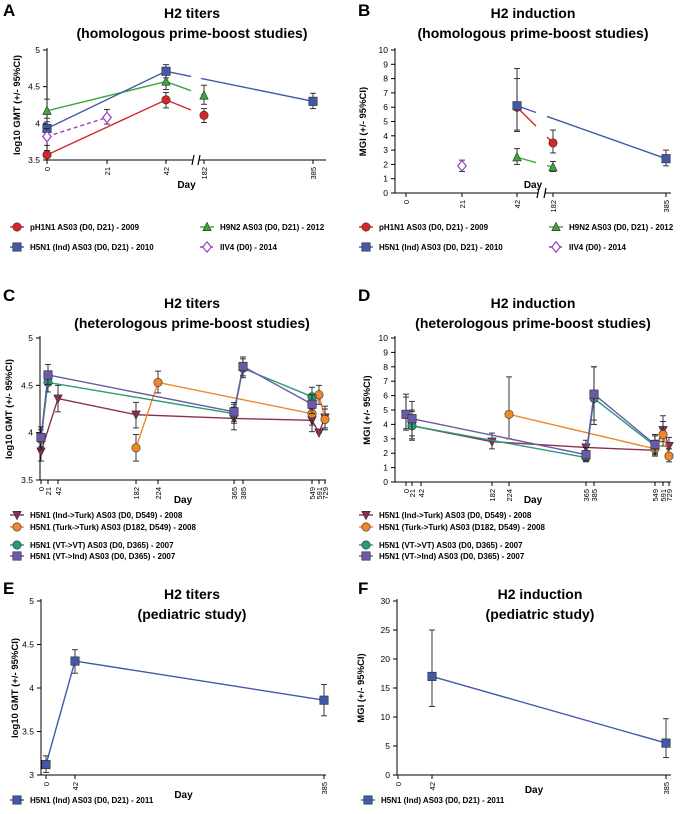 This screenshot has width=685, height=814. Describe the element at coordinates (82, 247) in the screenshot. I see `legend-item: H5N1 (Ind) AS03 (D0, D21) - 2010` at that location.